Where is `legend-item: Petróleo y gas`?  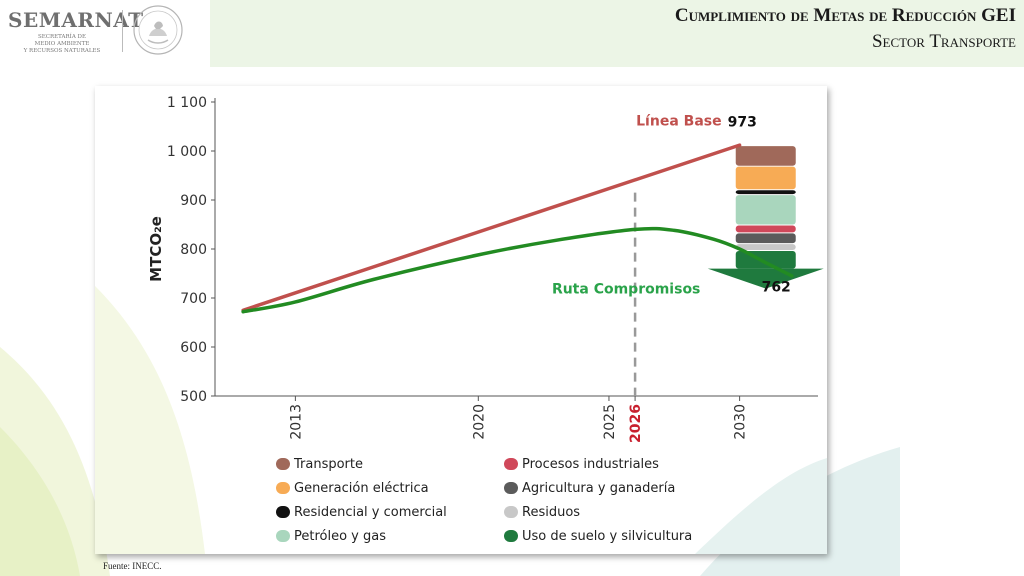
legend-item: Petróleo y gas is located at coordinates (361, 536).